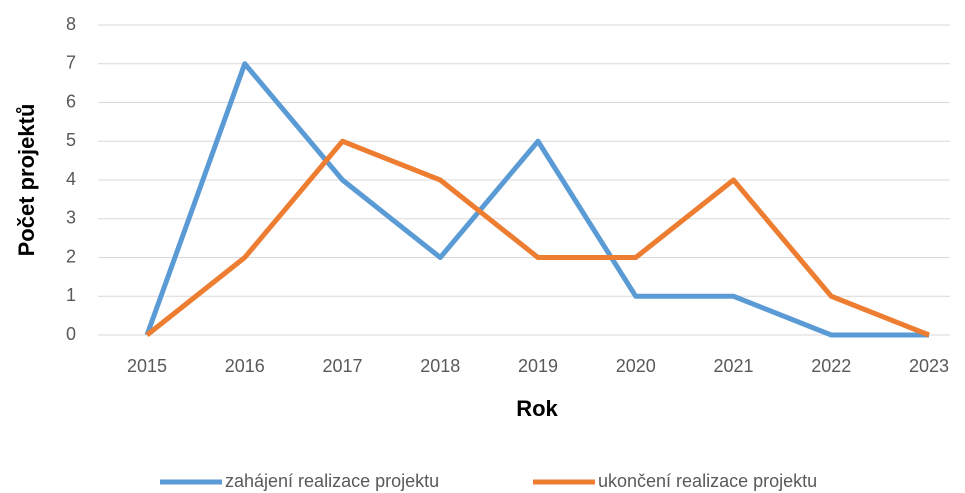 This screenshot has width=965, height=493. I want to click on legend-label: ukončení realizace projektu, so click(707, 481).